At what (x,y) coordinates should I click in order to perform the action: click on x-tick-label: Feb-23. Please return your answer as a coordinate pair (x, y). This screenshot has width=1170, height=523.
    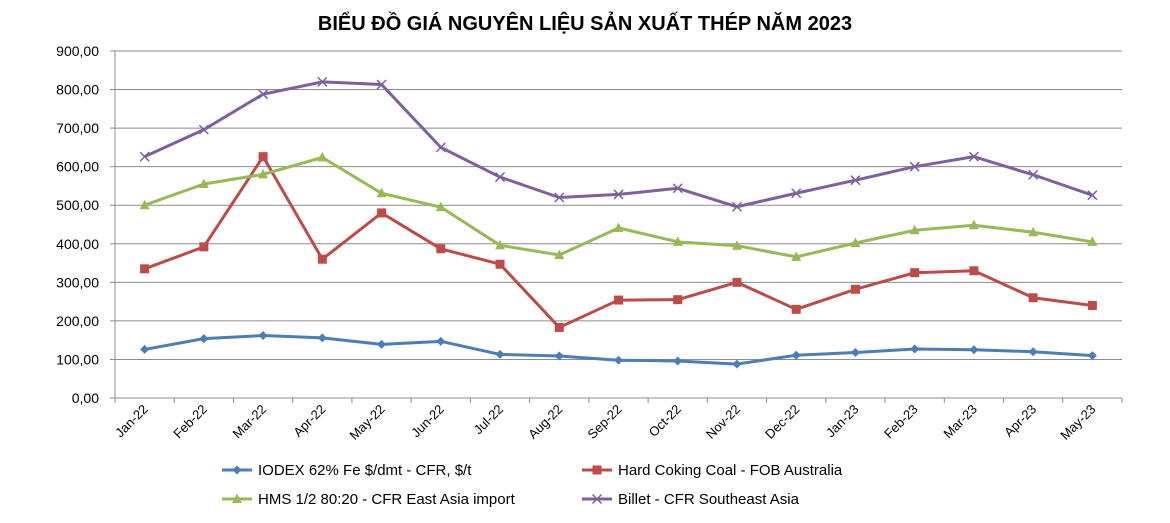
    Looking at the image, I should click on (901, 422).